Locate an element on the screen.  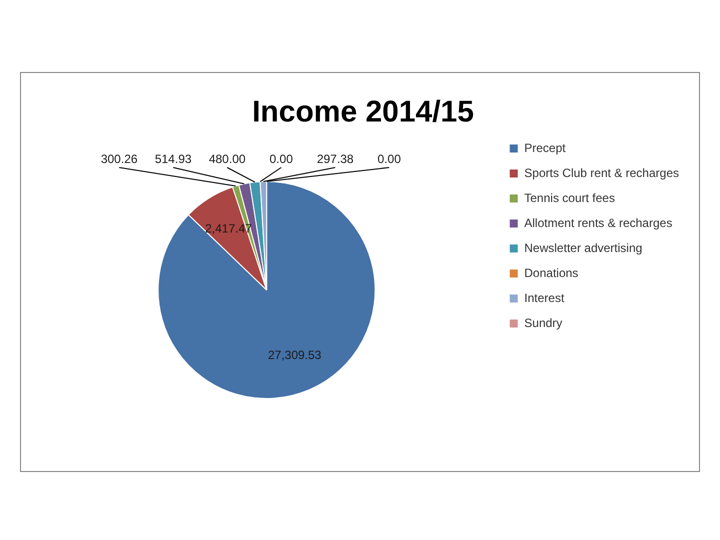
legend-label: Precept is located at coordinates (545, 147).